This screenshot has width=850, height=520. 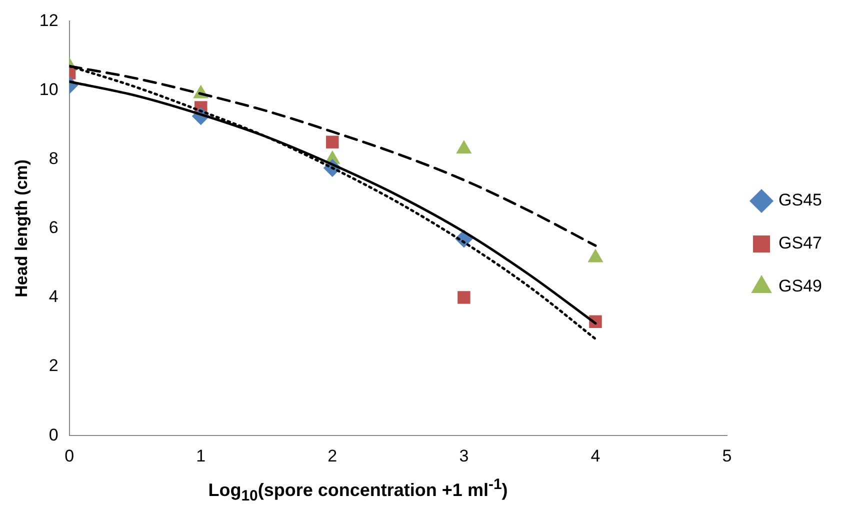 What do you see at coordinates (53, 366) in the screenshot?
I see `y-tick-label: 2` at bounding box center [53, 366].